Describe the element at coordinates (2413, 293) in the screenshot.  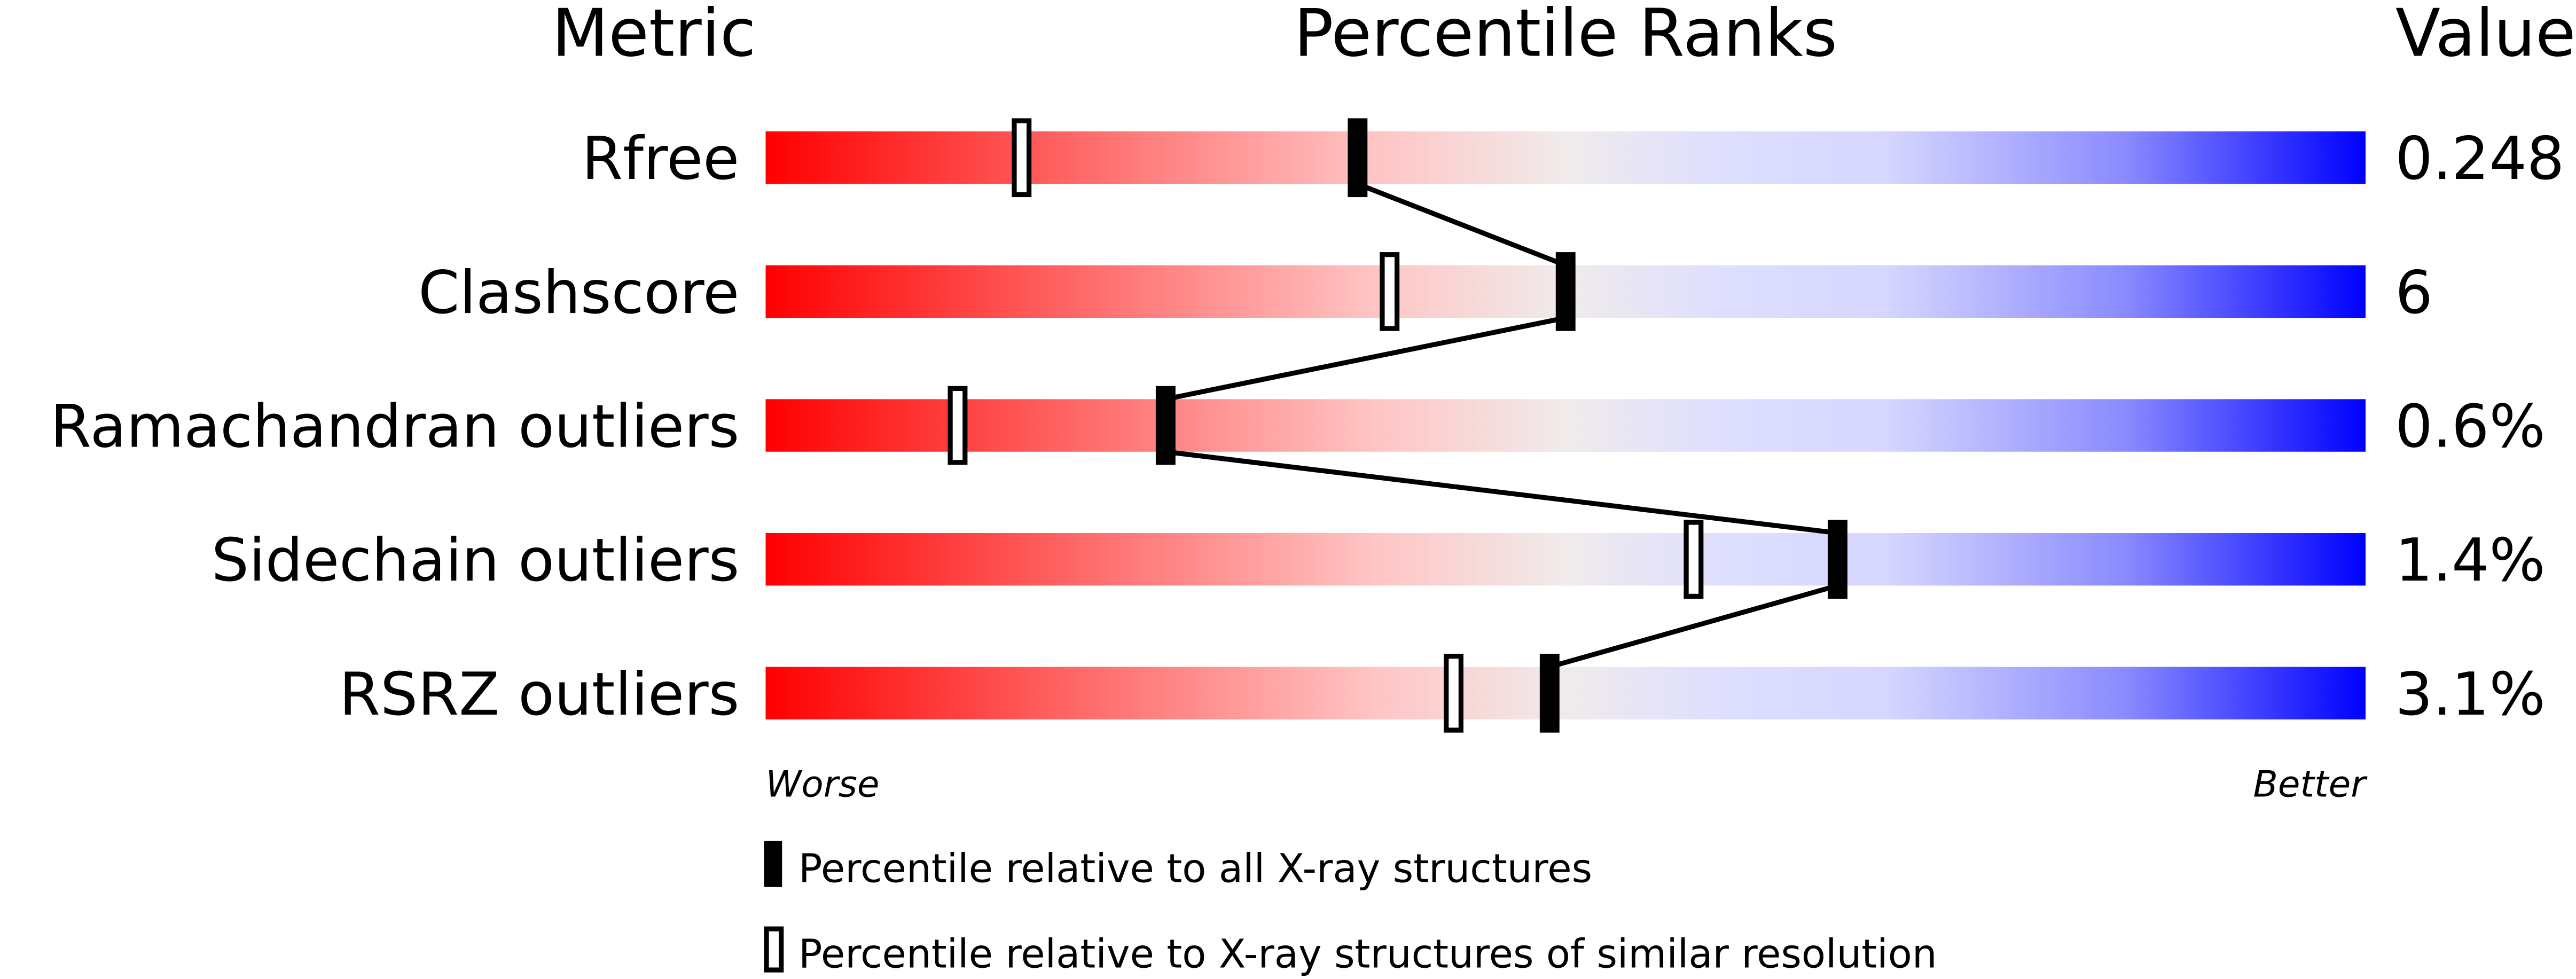
I see `metric-value: 6` at that location.